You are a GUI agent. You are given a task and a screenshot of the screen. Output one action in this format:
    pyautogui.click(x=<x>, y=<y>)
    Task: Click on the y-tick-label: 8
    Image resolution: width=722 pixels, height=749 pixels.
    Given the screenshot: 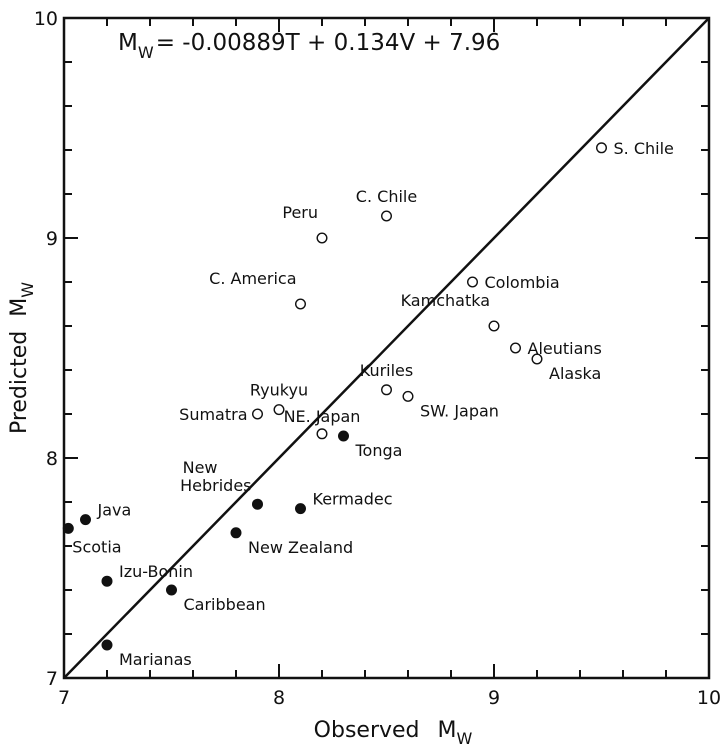 What is the action you would take?
    pyautogui.click(x=52, y=459)
    